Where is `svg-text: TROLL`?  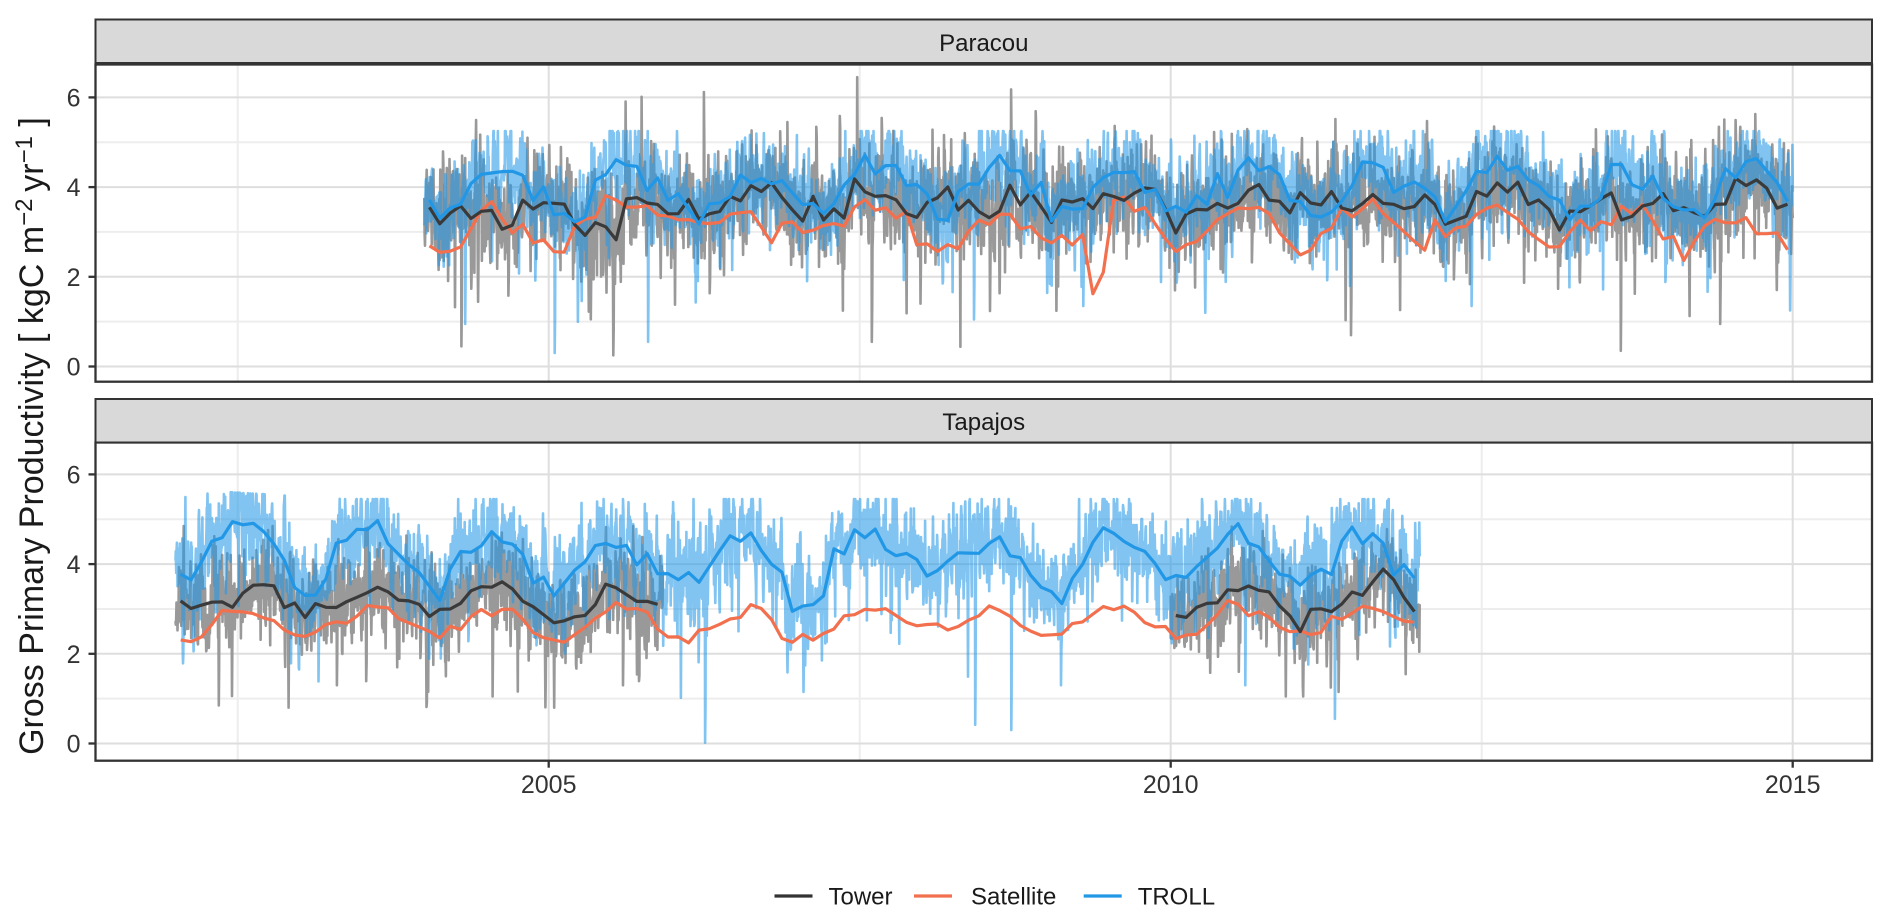
svg-text: TROLL is located at coordinates (1176, 897).